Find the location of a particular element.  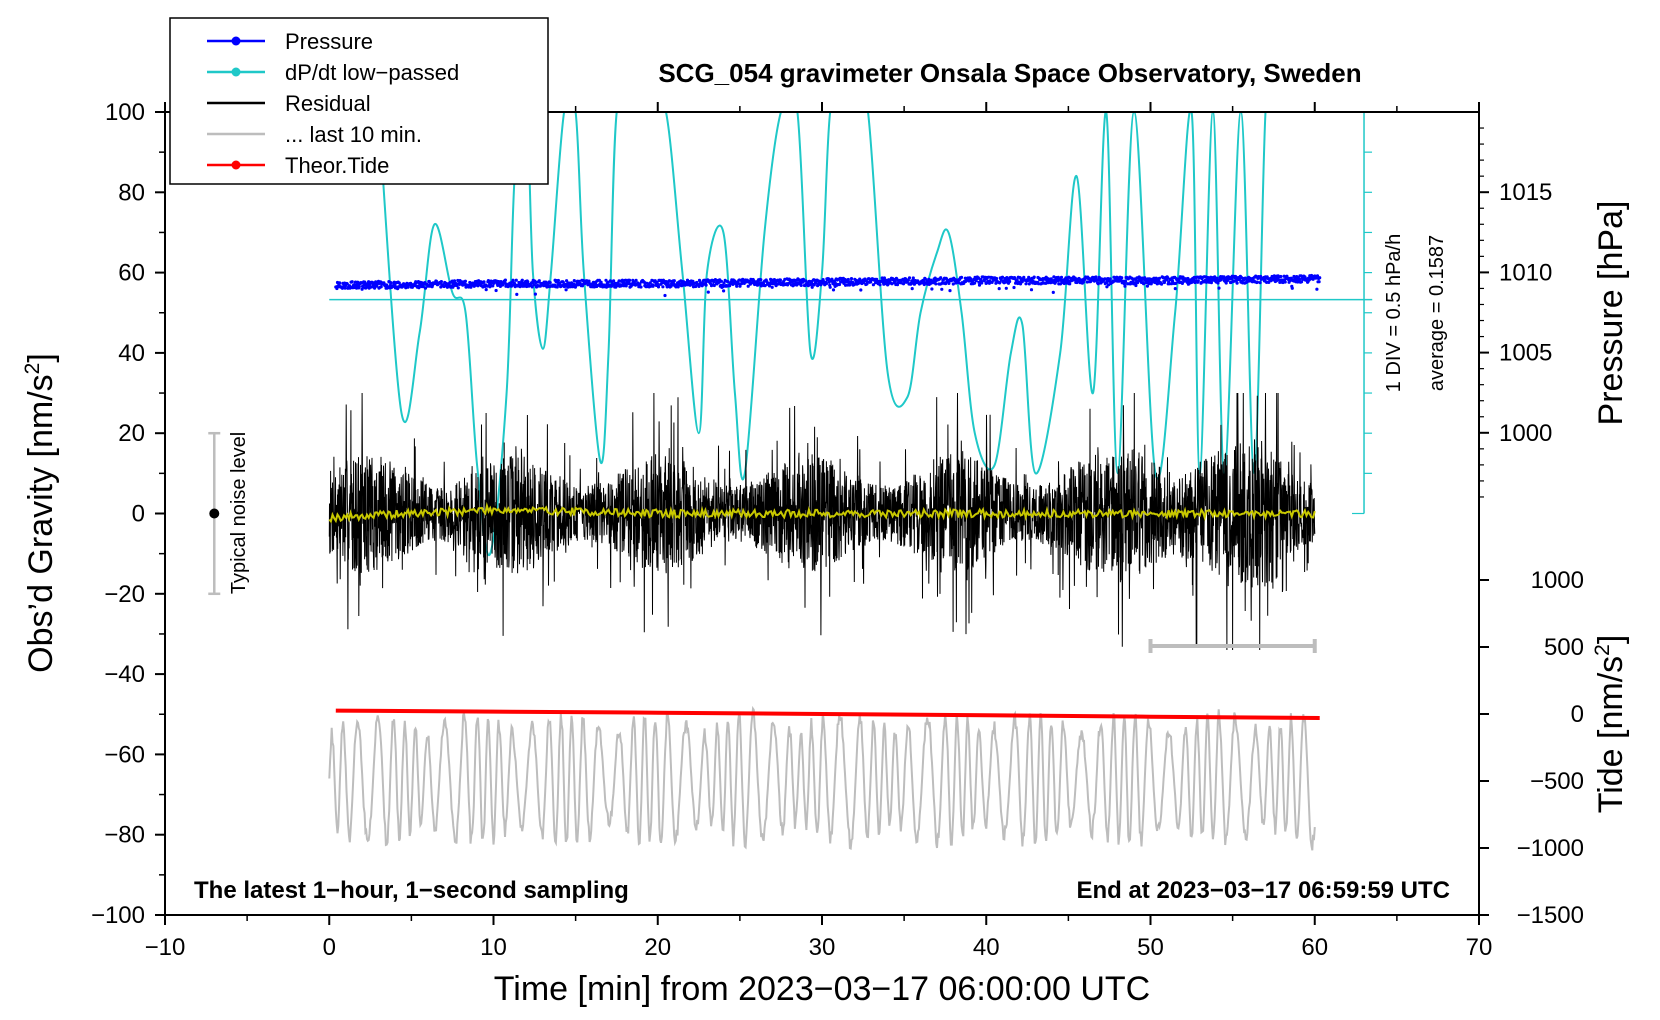

residual-smoothed-series is located at coordinates (822, 512).